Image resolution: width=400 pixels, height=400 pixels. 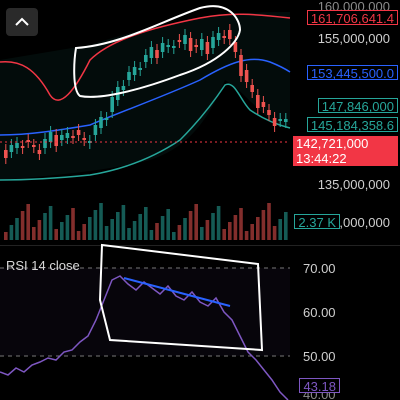 What do you see at coordinates (319, 386) in the screenshot?
I see `rsi-value-tag: 43.18` at bounding box center [319, 386].